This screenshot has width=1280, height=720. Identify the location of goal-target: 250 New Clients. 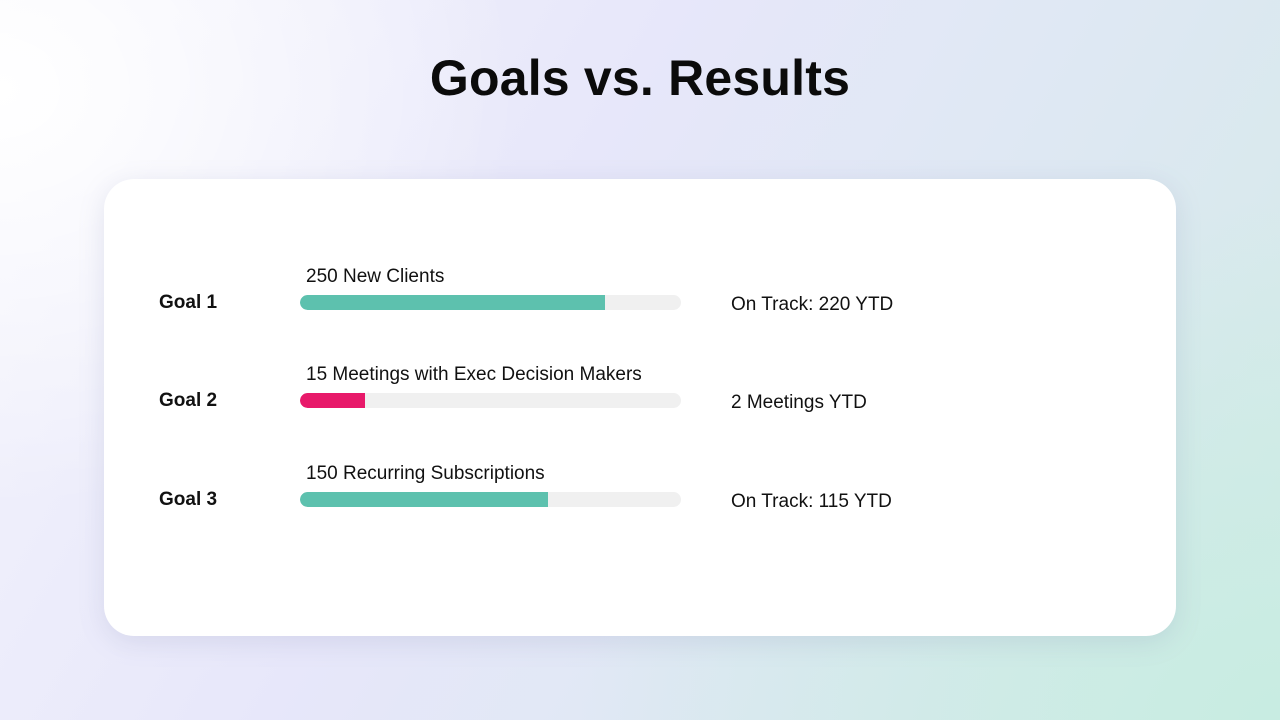
(375, 276).